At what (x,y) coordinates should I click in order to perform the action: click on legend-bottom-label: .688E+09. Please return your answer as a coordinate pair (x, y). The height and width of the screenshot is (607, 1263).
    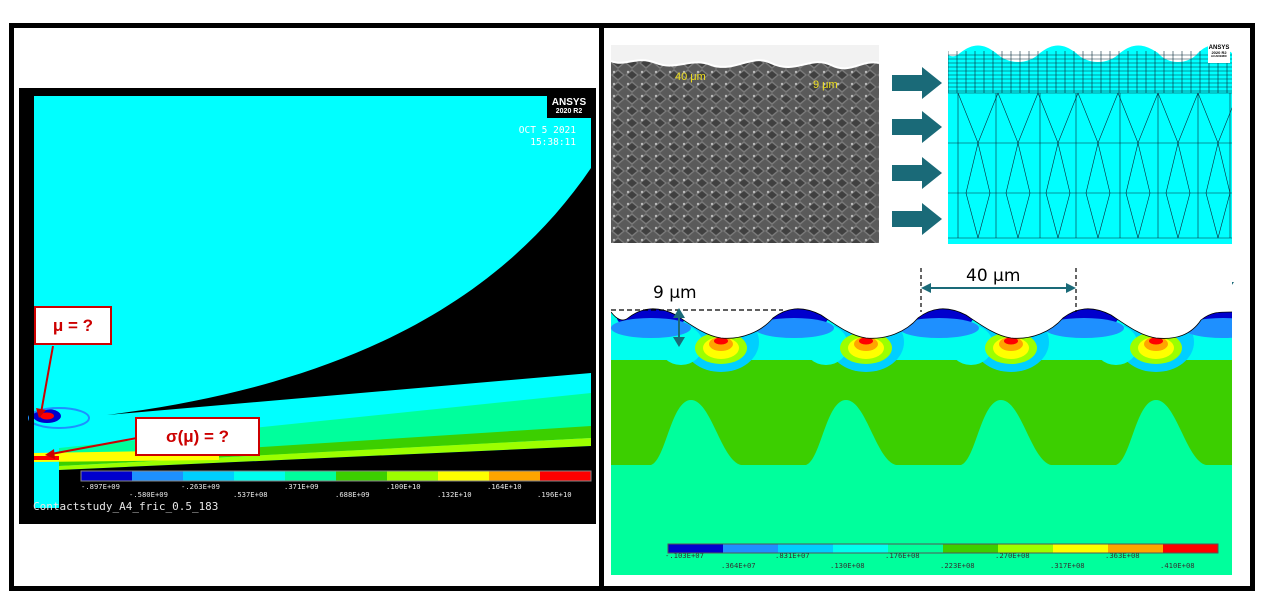
    Looking at the image, I should click on (352, 494).